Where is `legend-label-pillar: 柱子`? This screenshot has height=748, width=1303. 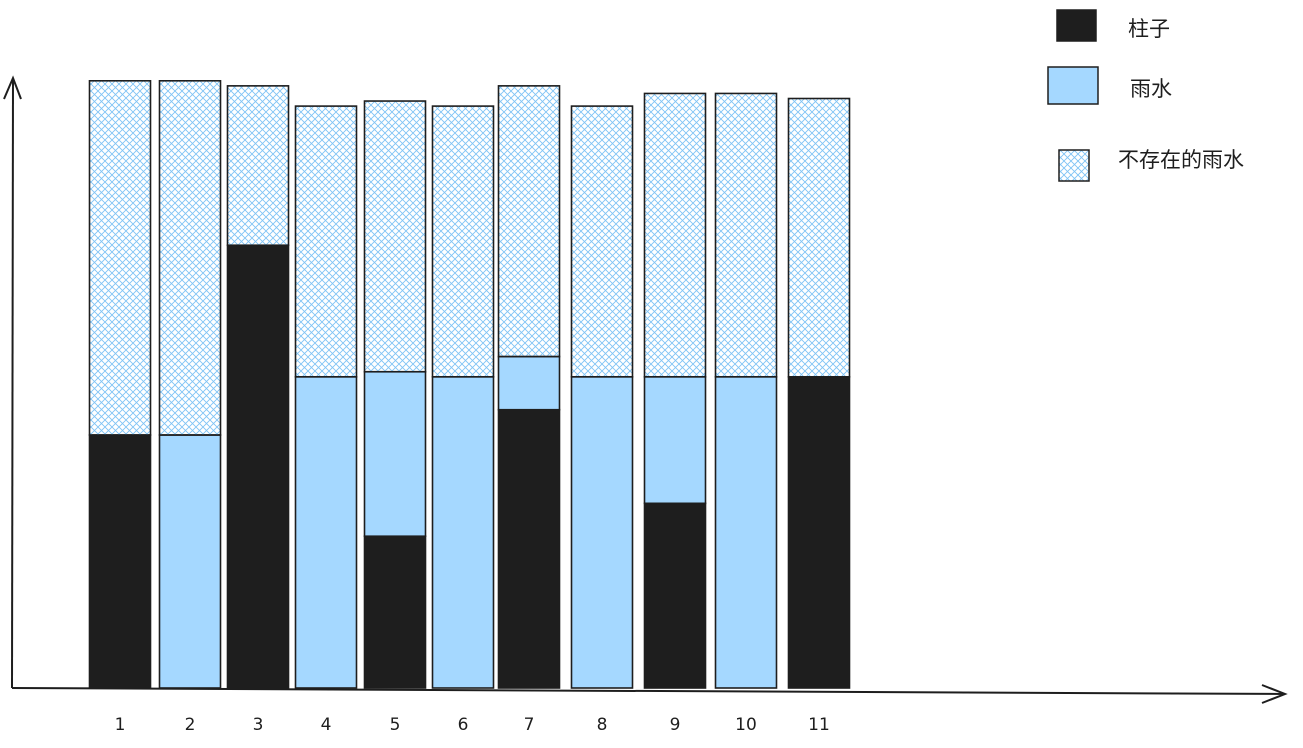 legend-label-pillar: 柱子 is located at coordinates (1149, 29).